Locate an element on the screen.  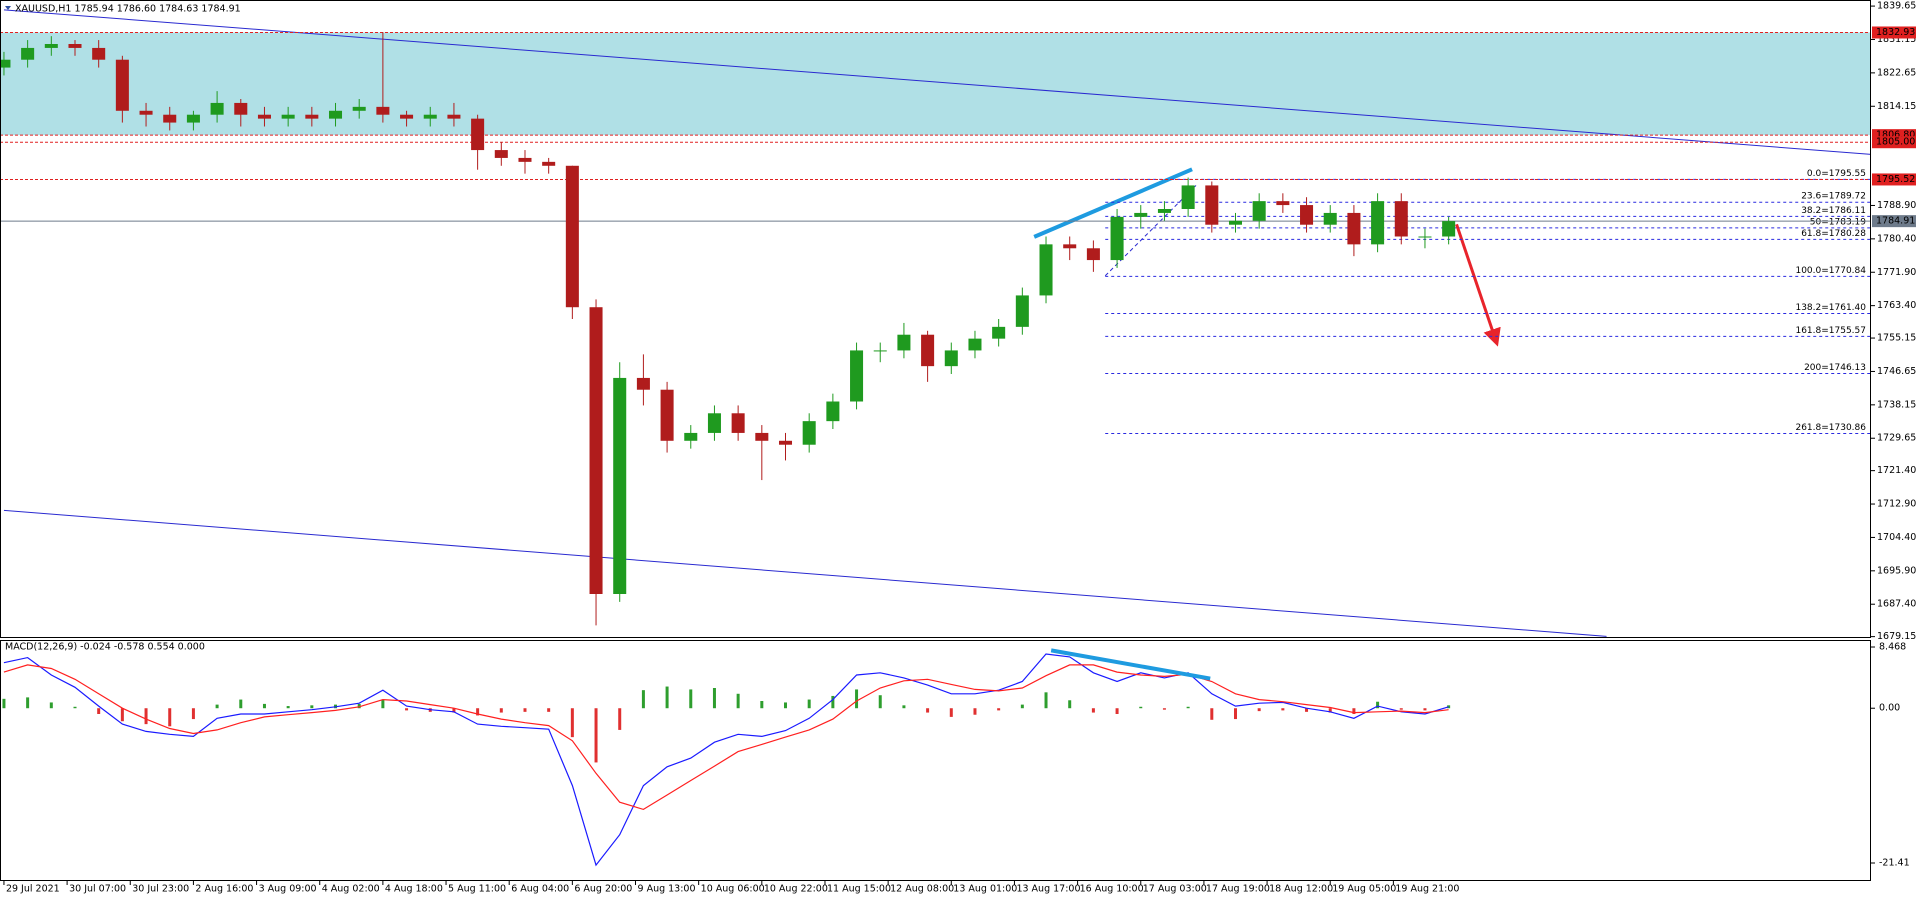
fib-label: 61.8=1780.28 is located at coordinates (1833, 234).